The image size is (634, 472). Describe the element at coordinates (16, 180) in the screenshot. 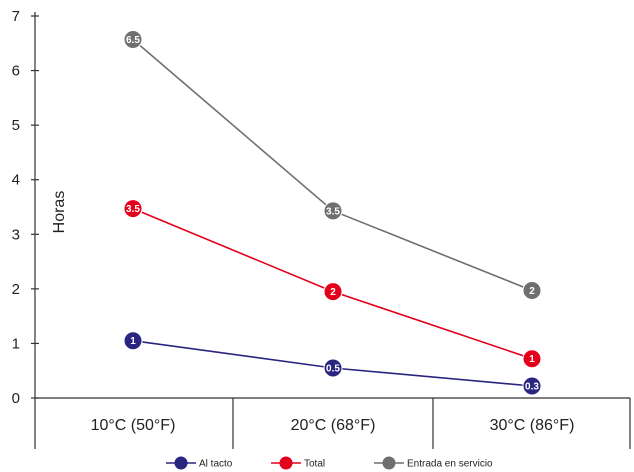

I see `y-tick-label: 4` at that location.